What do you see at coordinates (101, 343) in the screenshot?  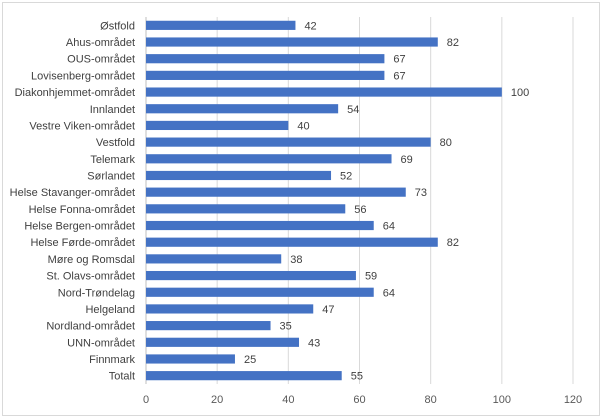 I see `category-label: UNN-området` at bounding box center [101, 343].